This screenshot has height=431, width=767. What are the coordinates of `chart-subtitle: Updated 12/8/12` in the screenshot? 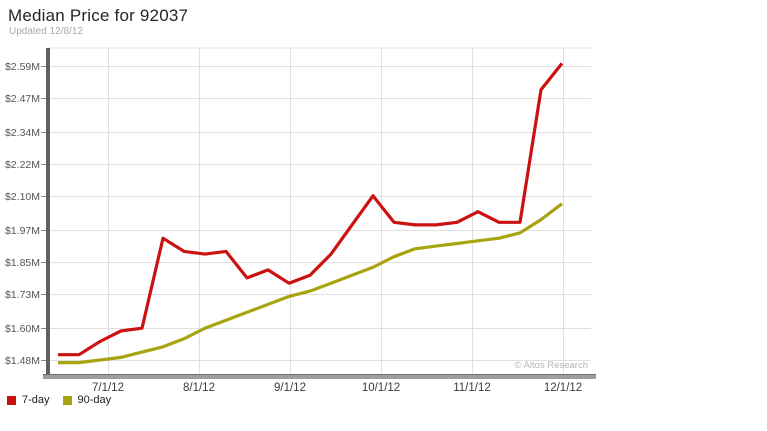 It's located at (46, 31).